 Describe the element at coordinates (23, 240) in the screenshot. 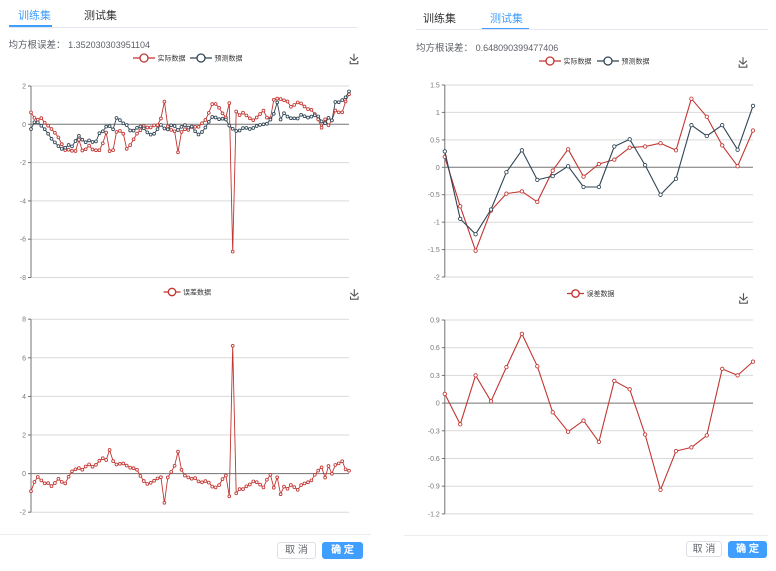

I see `svg-text: -6` at that location.